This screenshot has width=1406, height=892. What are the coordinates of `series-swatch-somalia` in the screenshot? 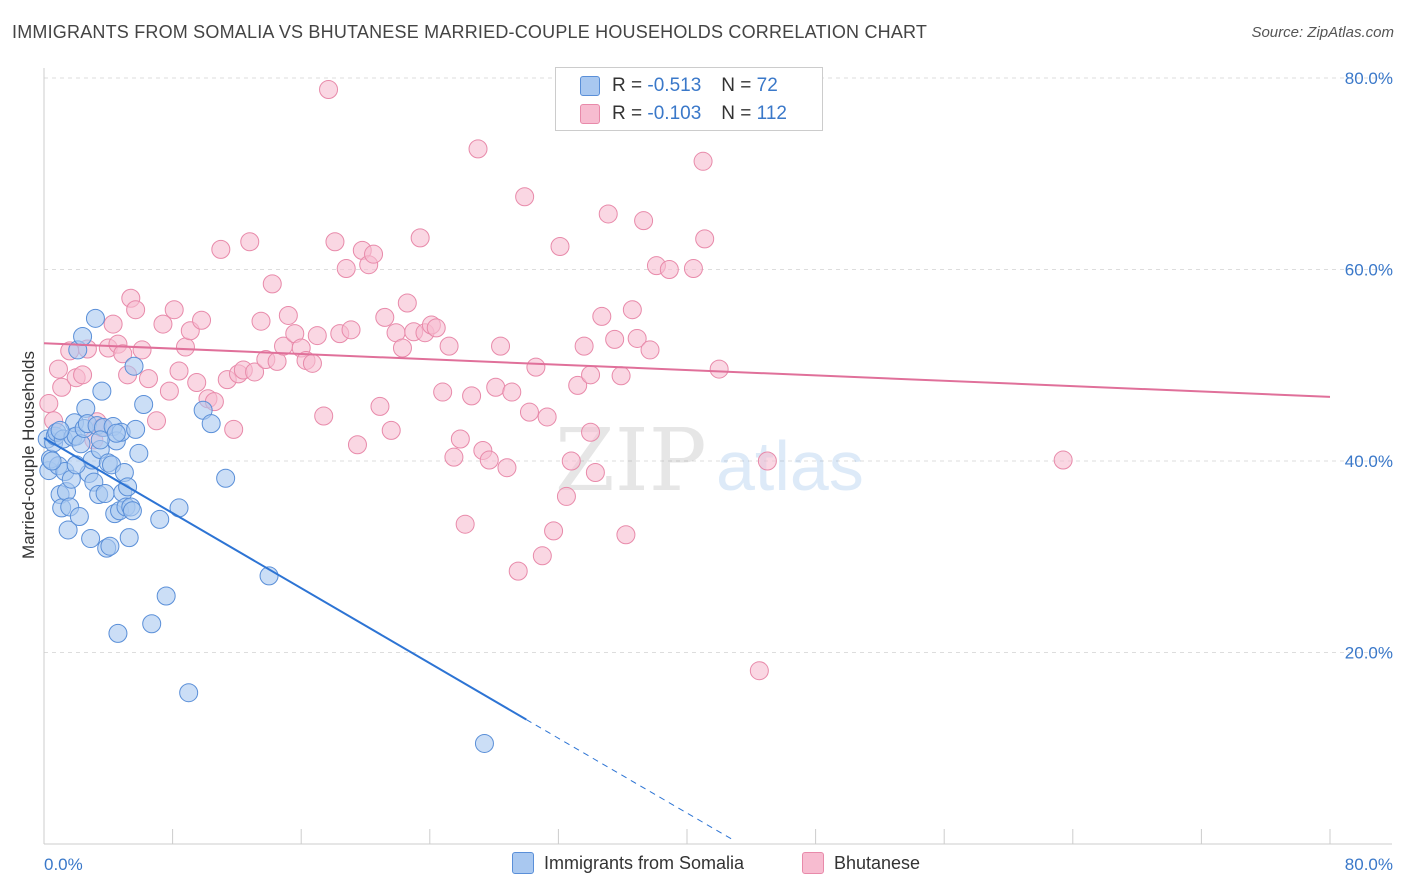 It's located at (523, 863).